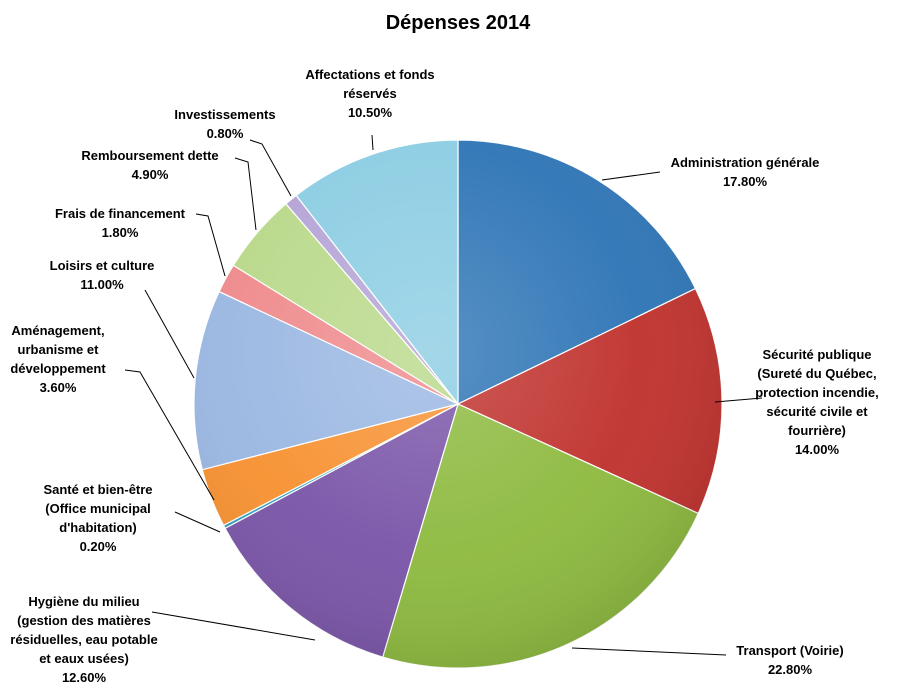 The image size is (907, 696). I want to click on chart-title: Dépenses 2014, so click(458, 23).